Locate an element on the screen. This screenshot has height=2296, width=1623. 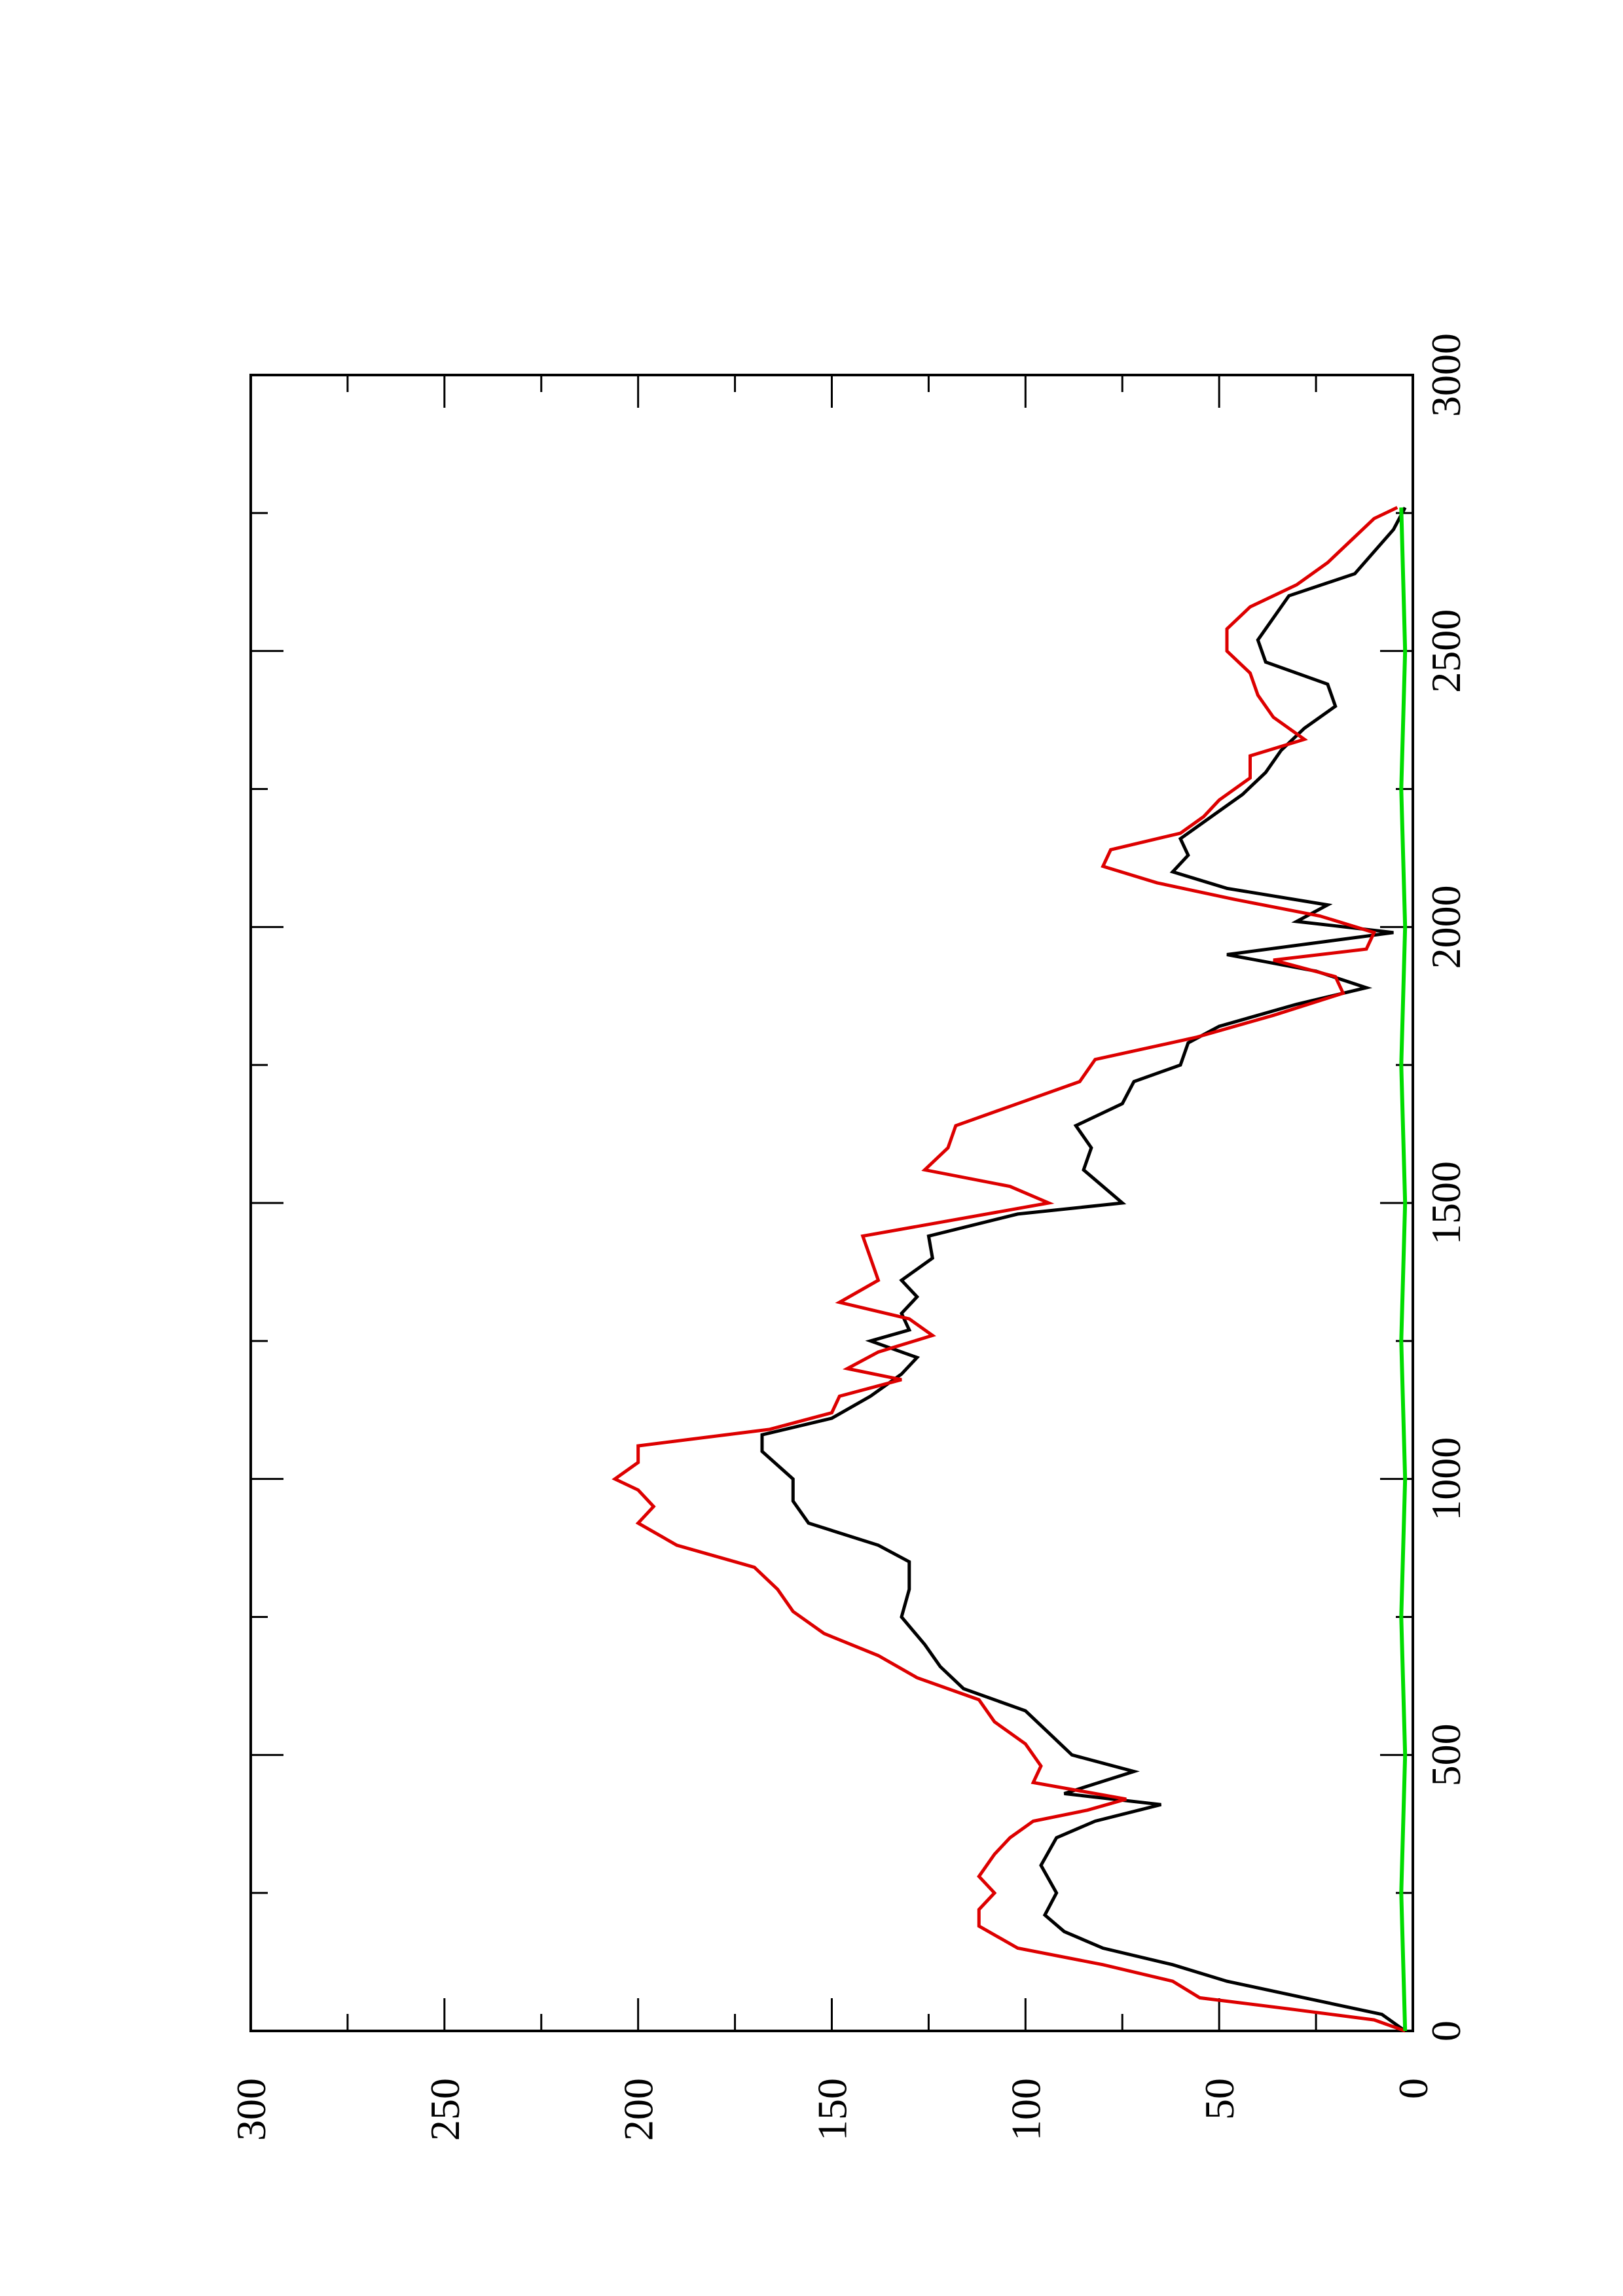
x-tick-label: 1000 is located at coordinates (1446, 1479).